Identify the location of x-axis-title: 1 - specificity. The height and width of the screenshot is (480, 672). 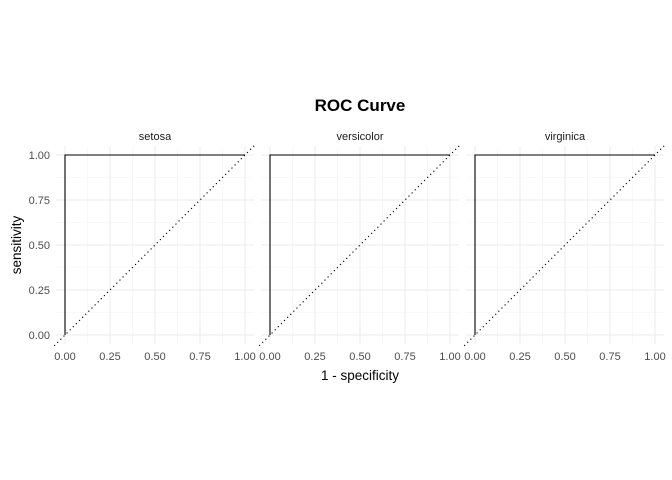
(360, 375).